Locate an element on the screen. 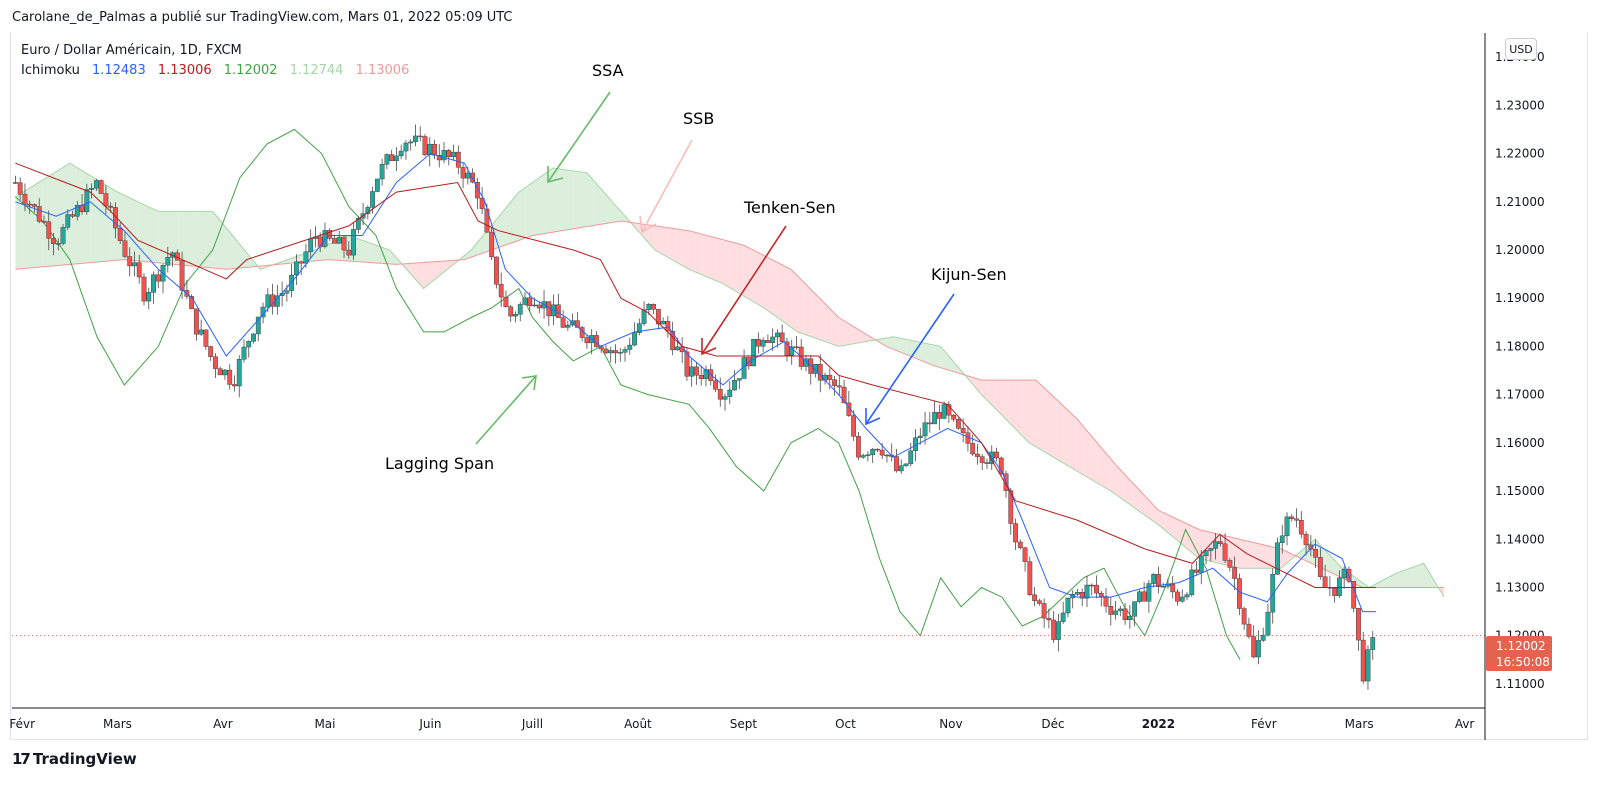 This screenshot has height=796, width=1600. x-tick-label: Oct is located at coordinates (845, 724).